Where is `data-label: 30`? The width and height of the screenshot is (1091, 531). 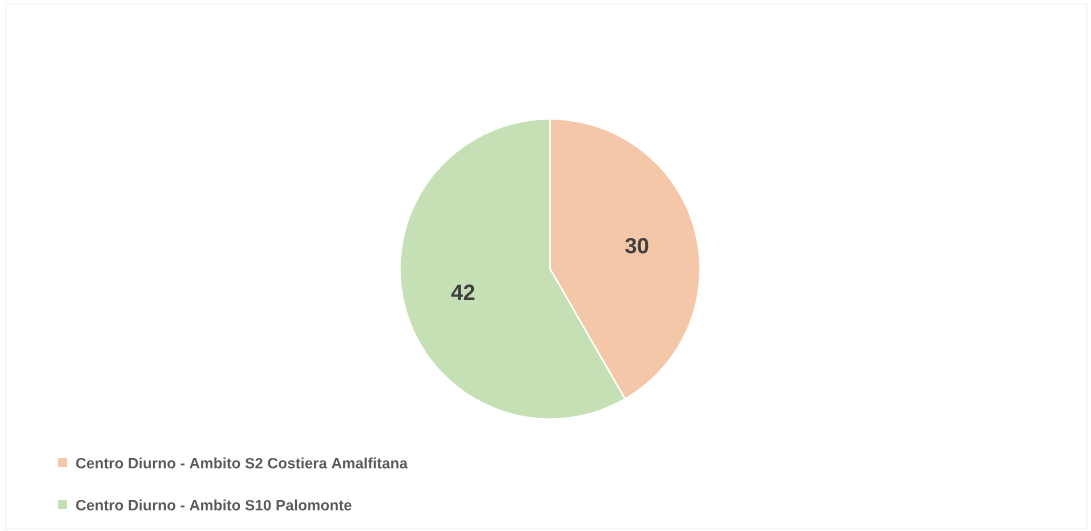 data-label: 30 is located at coordinates (637, 245).